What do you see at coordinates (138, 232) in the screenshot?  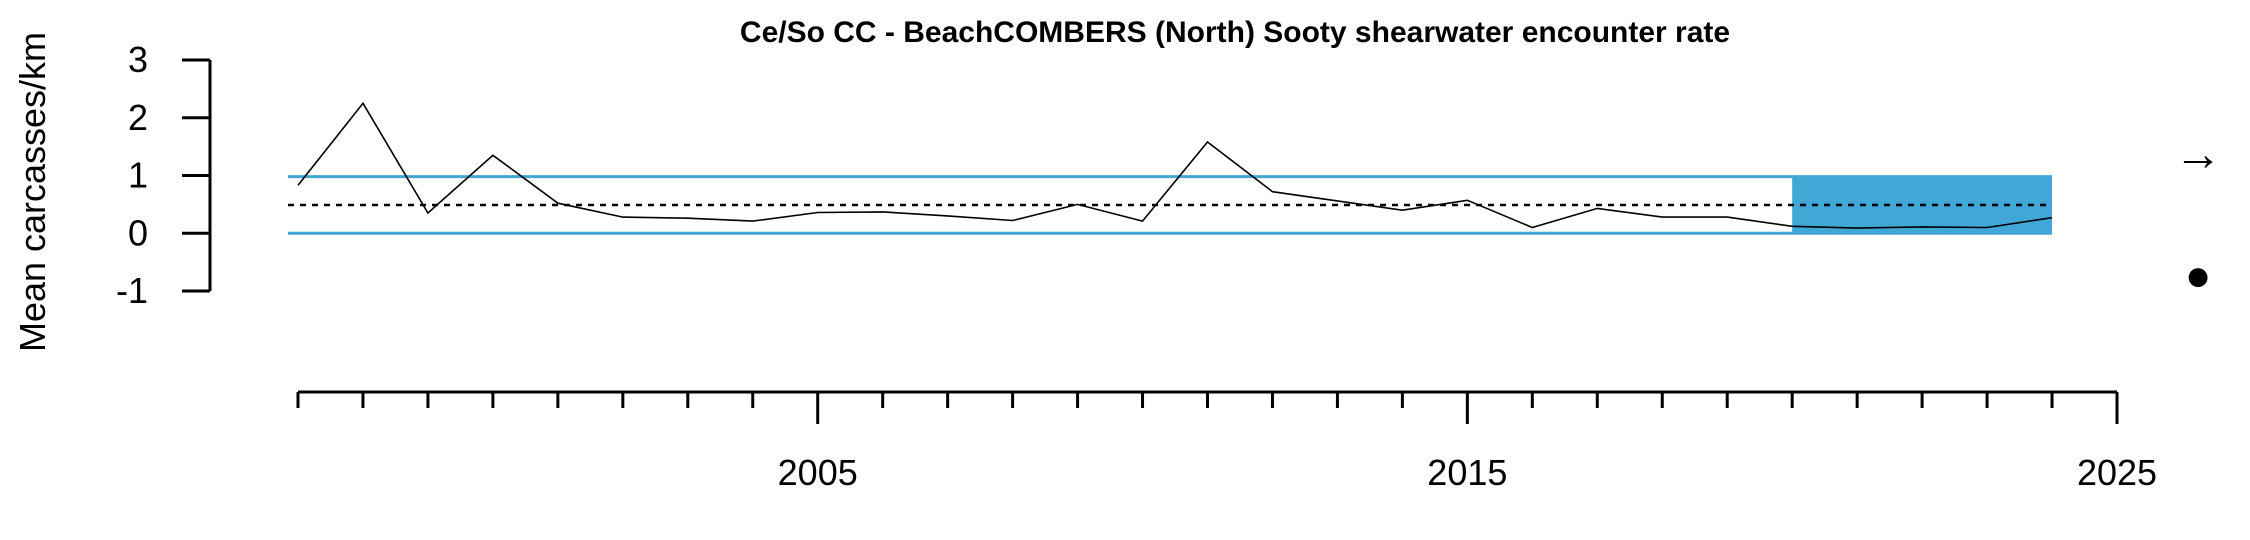 I see `y-tick-label: 0` at bounding box center [138, 232].